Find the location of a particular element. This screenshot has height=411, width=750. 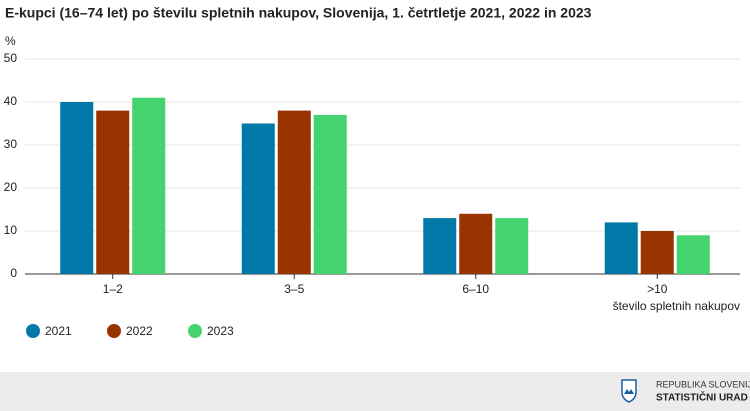

footer-line2: STATISTIČNI URAD is located at coordinates (702, 397).